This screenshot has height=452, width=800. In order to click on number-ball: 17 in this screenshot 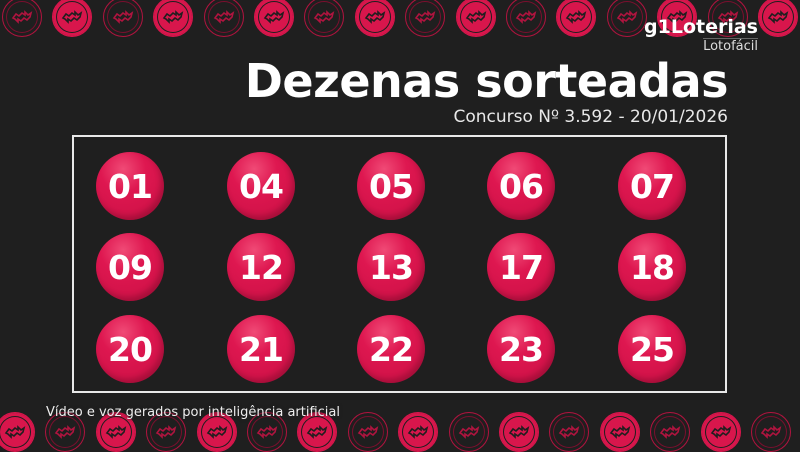, I will do `click(521, 267)`.